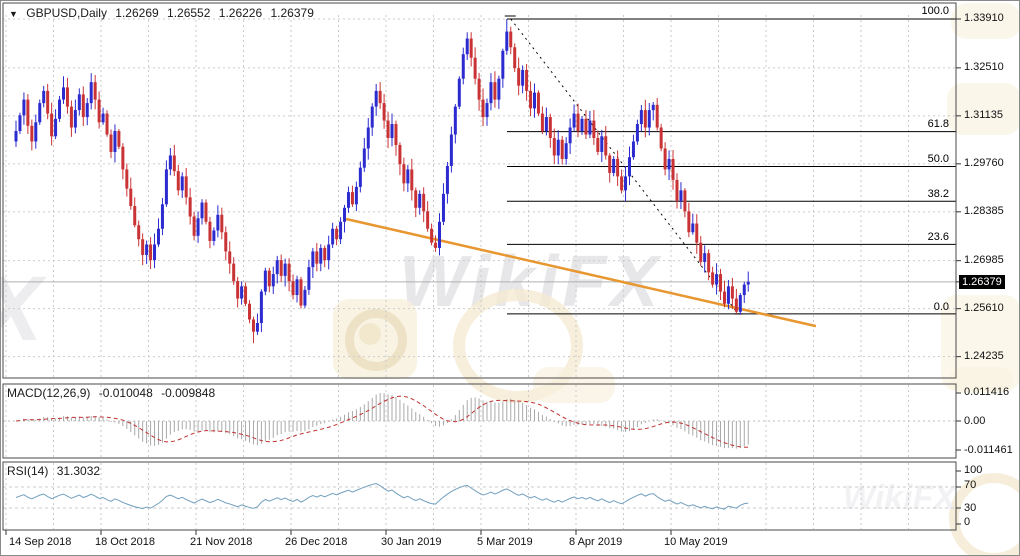  Describe the element at coordinates (125, 393) in the screenshot. I see `macd-value-main: -0.010048` at that location.